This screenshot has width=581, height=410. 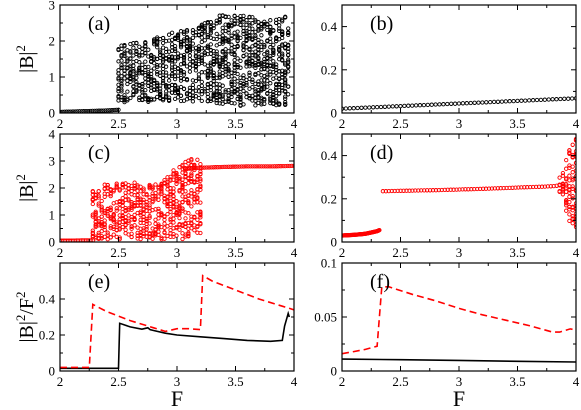 What do you see at coordinates (459, 324) in the screenshot?
I see `plot-area` at bounding box center [459, 324].